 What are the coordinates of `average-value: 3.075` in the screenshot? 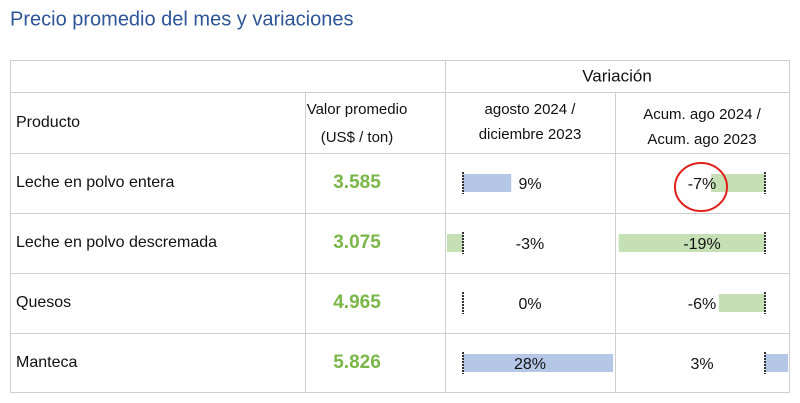 It's located at (357, 242).